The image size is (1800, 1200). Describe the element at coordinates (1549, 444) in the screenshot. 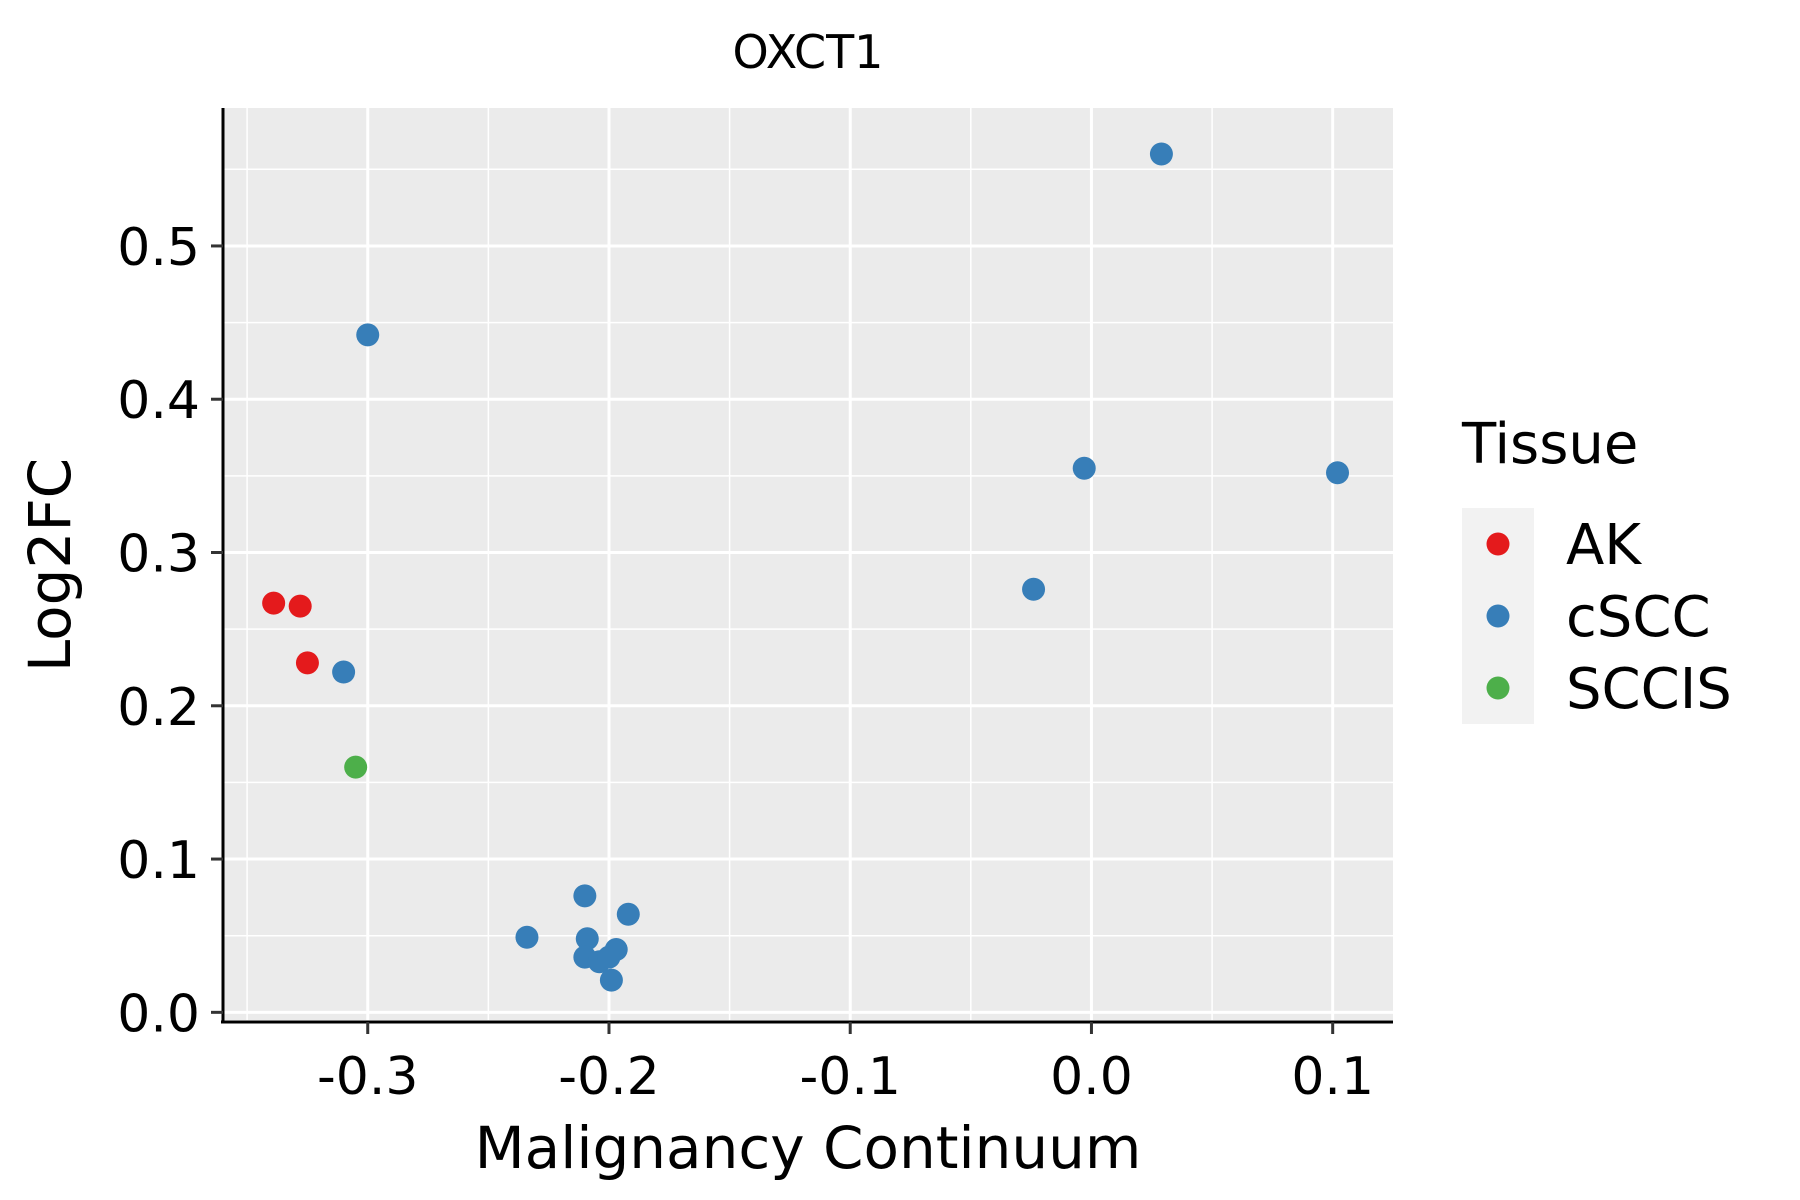

I see `legend-title: Tissue` at that location.